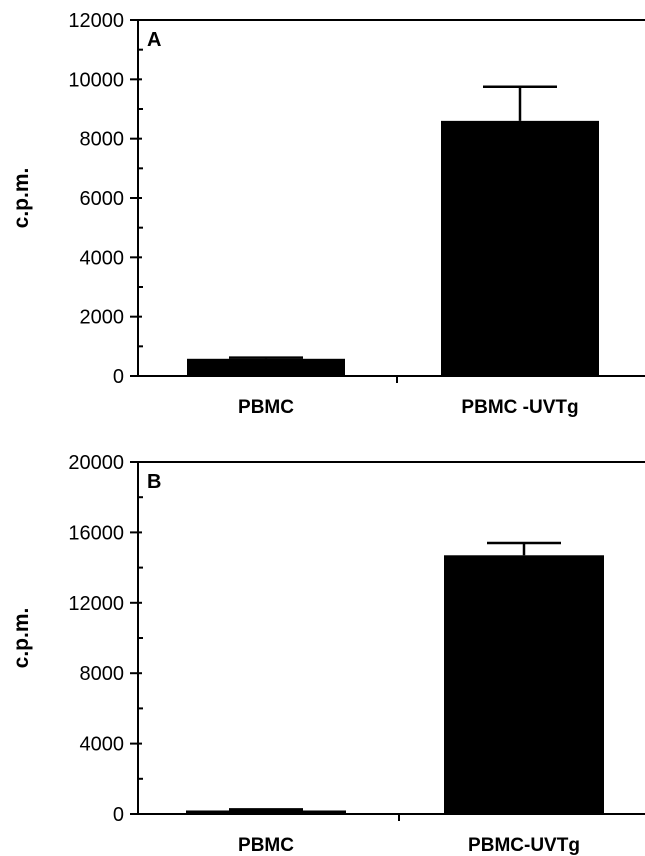 This screenshot has height=856, width=645. What do you see at coordinates (96, 463) in the screenshot?
I see `y-tick-label: 20000` at bounding box center [96, 463].